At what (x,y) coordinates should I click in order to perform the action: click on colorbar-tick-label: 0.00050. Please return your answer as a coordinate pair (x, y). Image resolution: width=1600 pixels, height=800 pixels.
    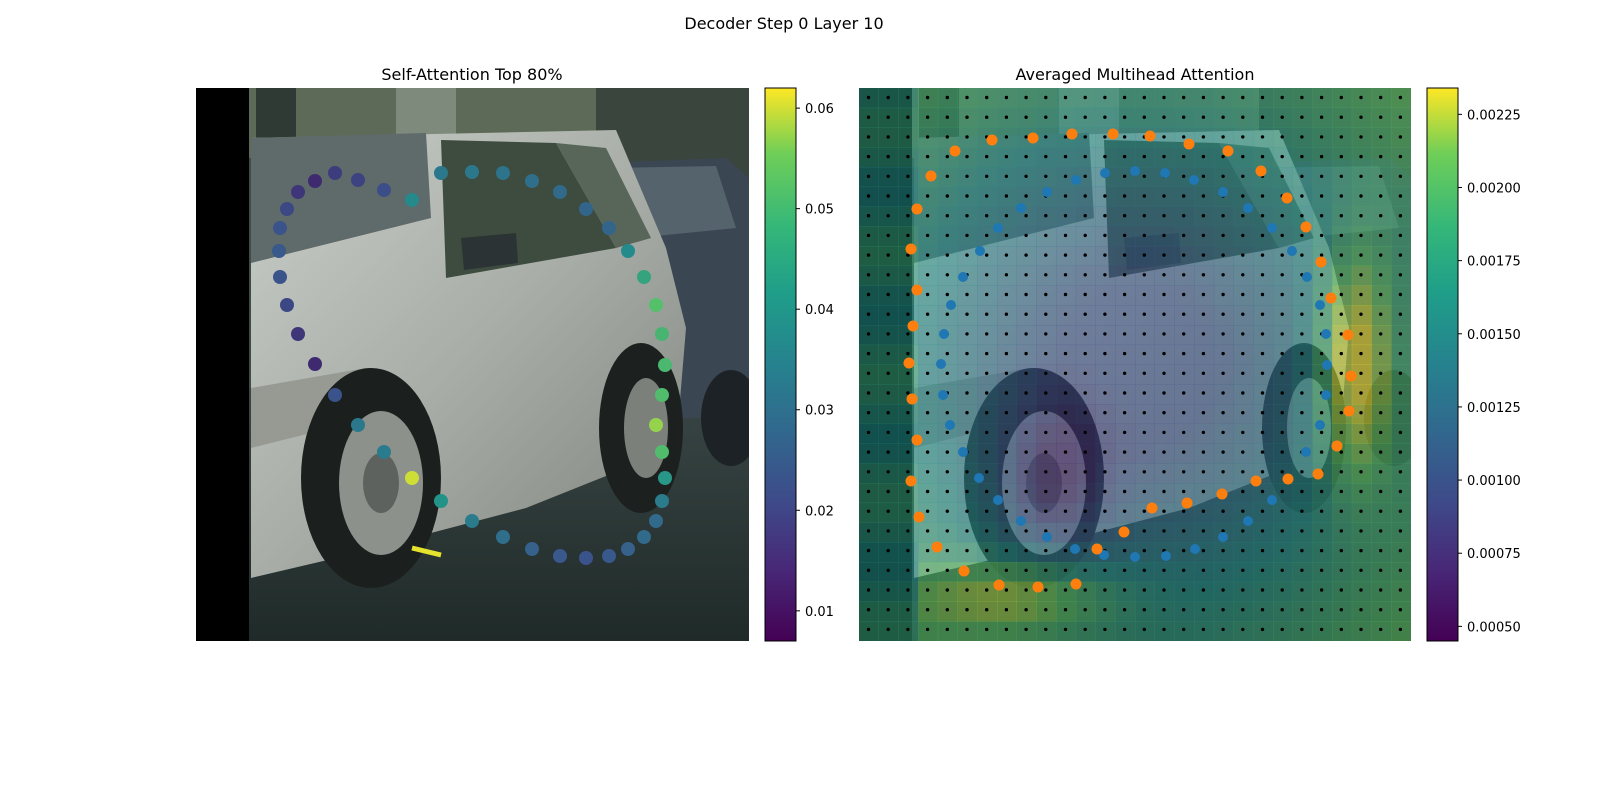
    Looking at the image, I should click on (1494, 627).